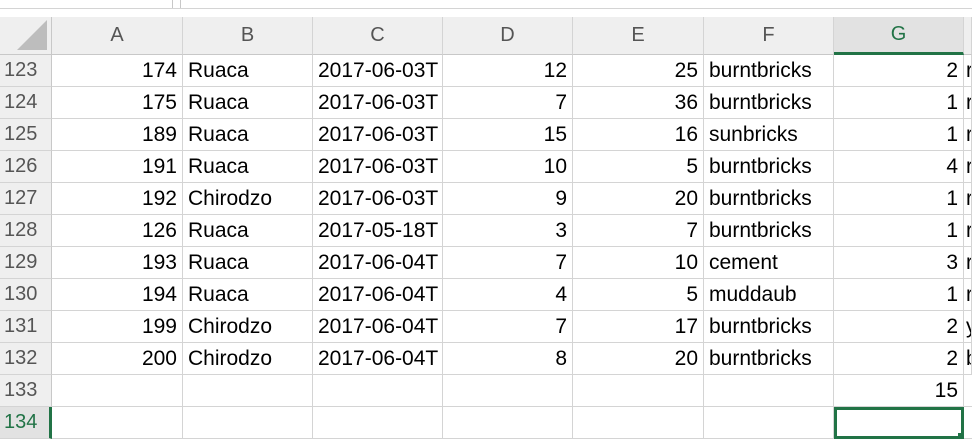 The image size is (972, 444). What do you see at coordinates (508, 231) in the screenshot?
I see `cell-d: 3` at bounding box center [508, 231].